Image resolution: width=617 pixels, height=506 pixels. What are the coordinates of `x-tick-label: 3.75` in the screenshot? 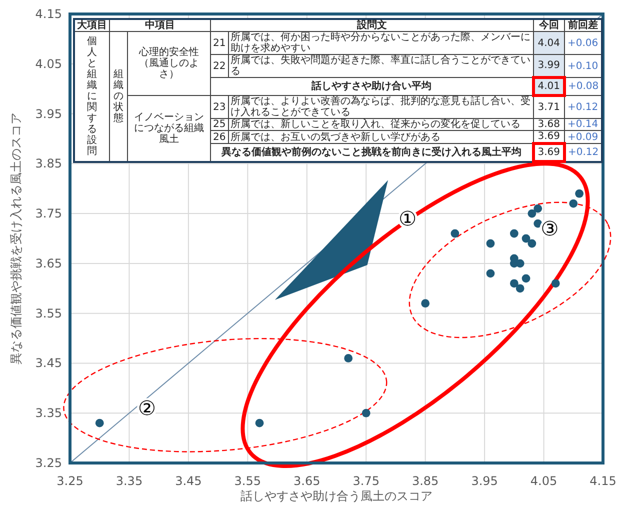 It's located at (366, 481).